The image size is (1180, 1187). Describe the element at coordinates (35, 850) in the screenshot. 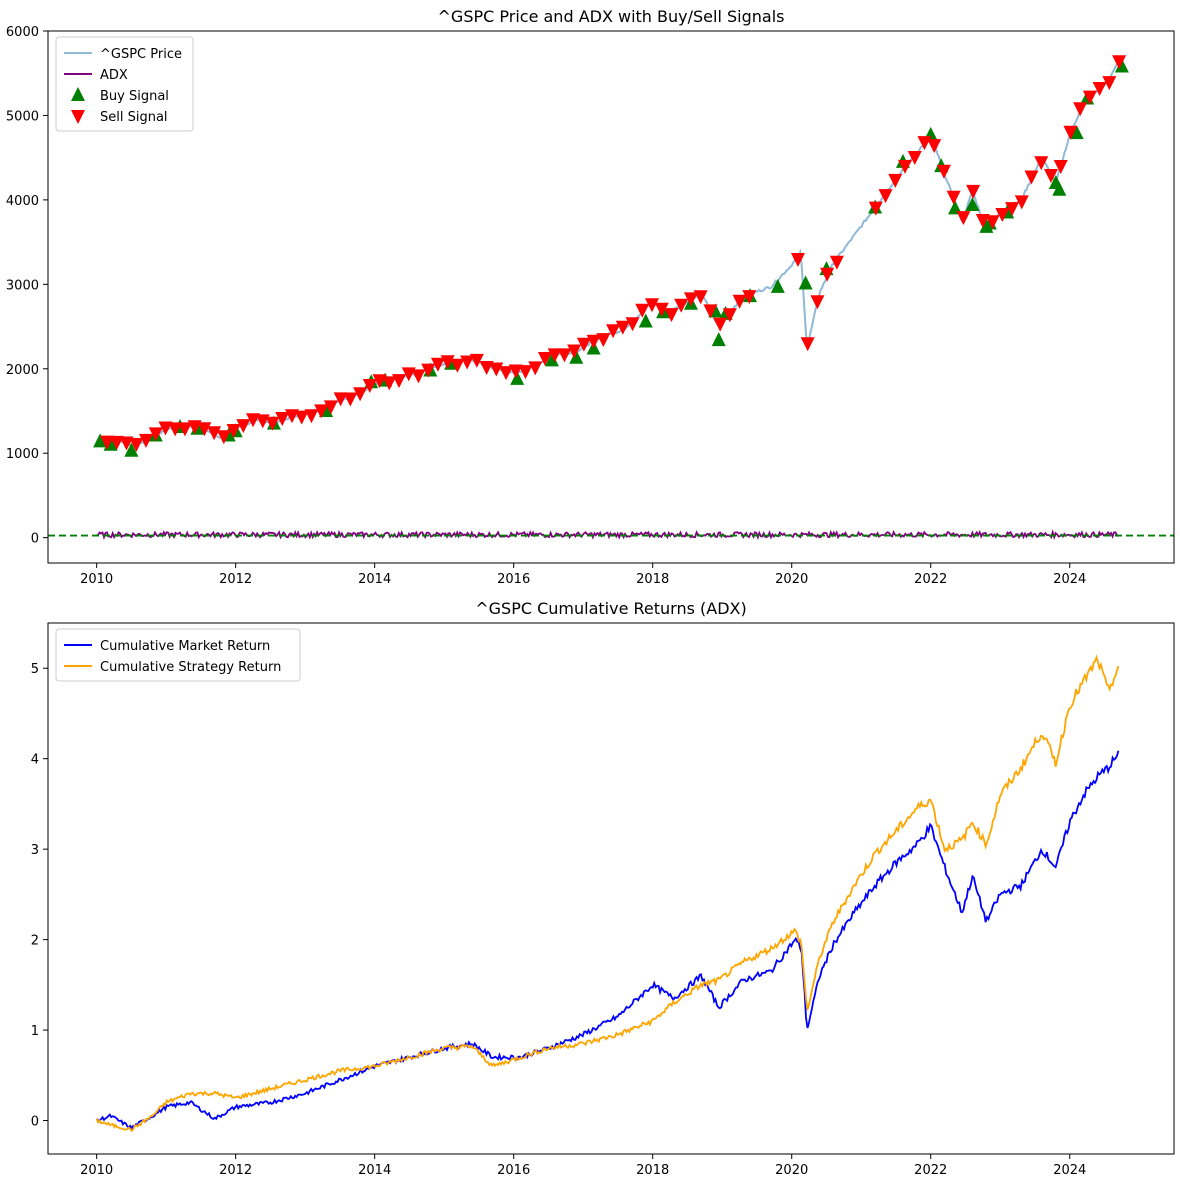

I see `y-tick-label: 3` at that location.